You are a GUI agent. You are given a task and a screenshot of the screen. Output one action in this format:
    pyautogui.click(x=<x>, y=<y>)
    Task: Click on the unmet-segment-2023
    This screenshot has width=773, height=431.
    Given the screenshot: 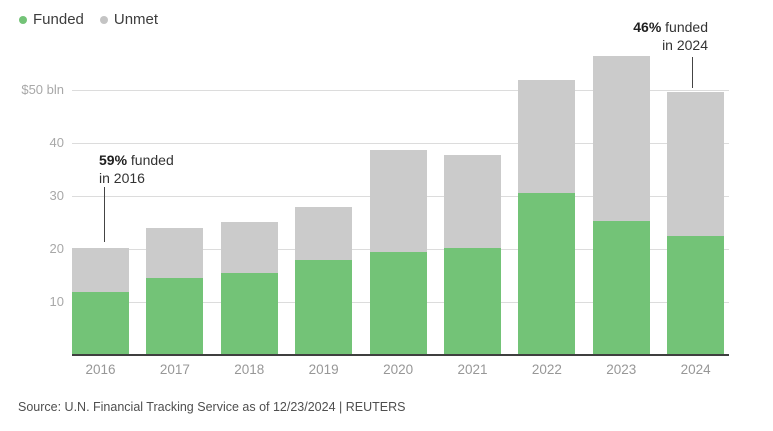 What is the action you would take?
    pyautogui.click(x=621, y=138)
    